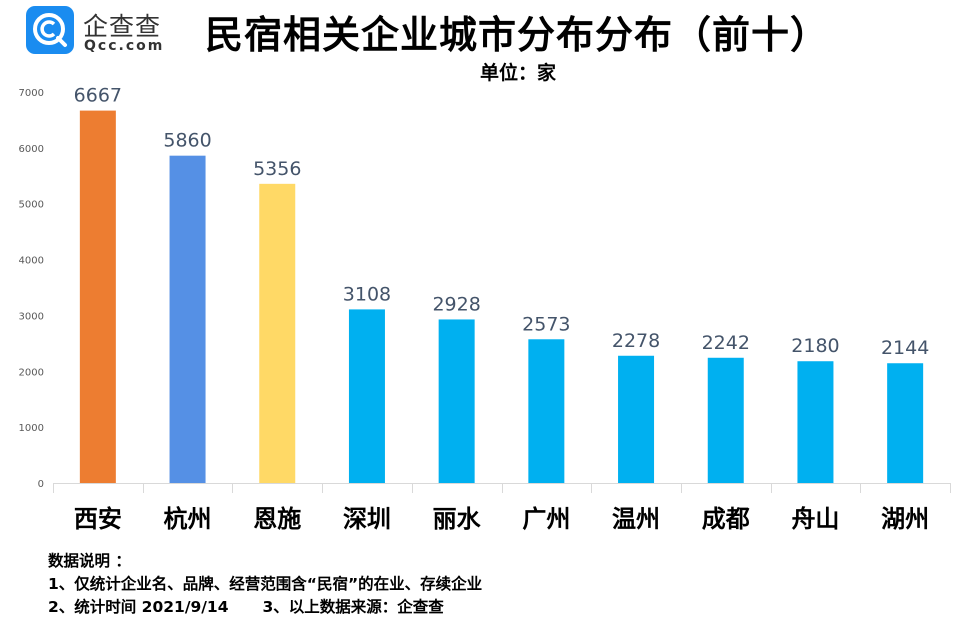  What do you see at coordinates (31, 149) in the screenshot?
I see `y-tick-label: 6000` at bounding box center [31, 149].